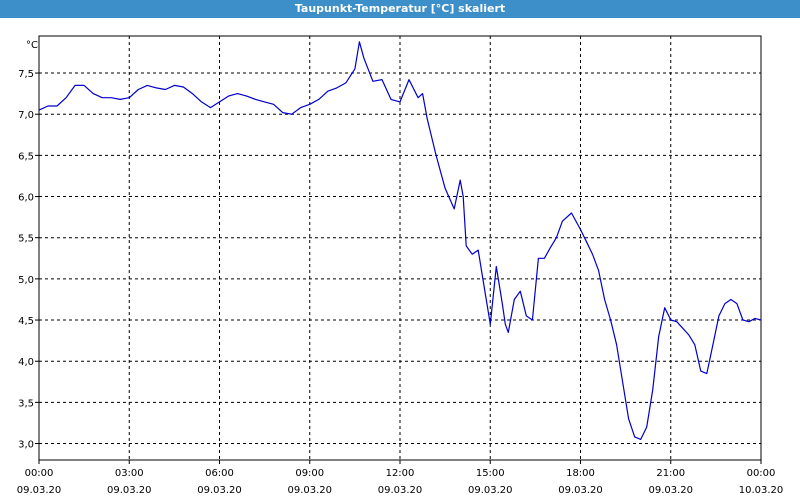 Image resolution: width=800 pixels, height=500 pixels. What do you see at coordinates (26, 280) in the screenshot?
I see `y-tick-label: 5,0` at bounding box center [26, 280].